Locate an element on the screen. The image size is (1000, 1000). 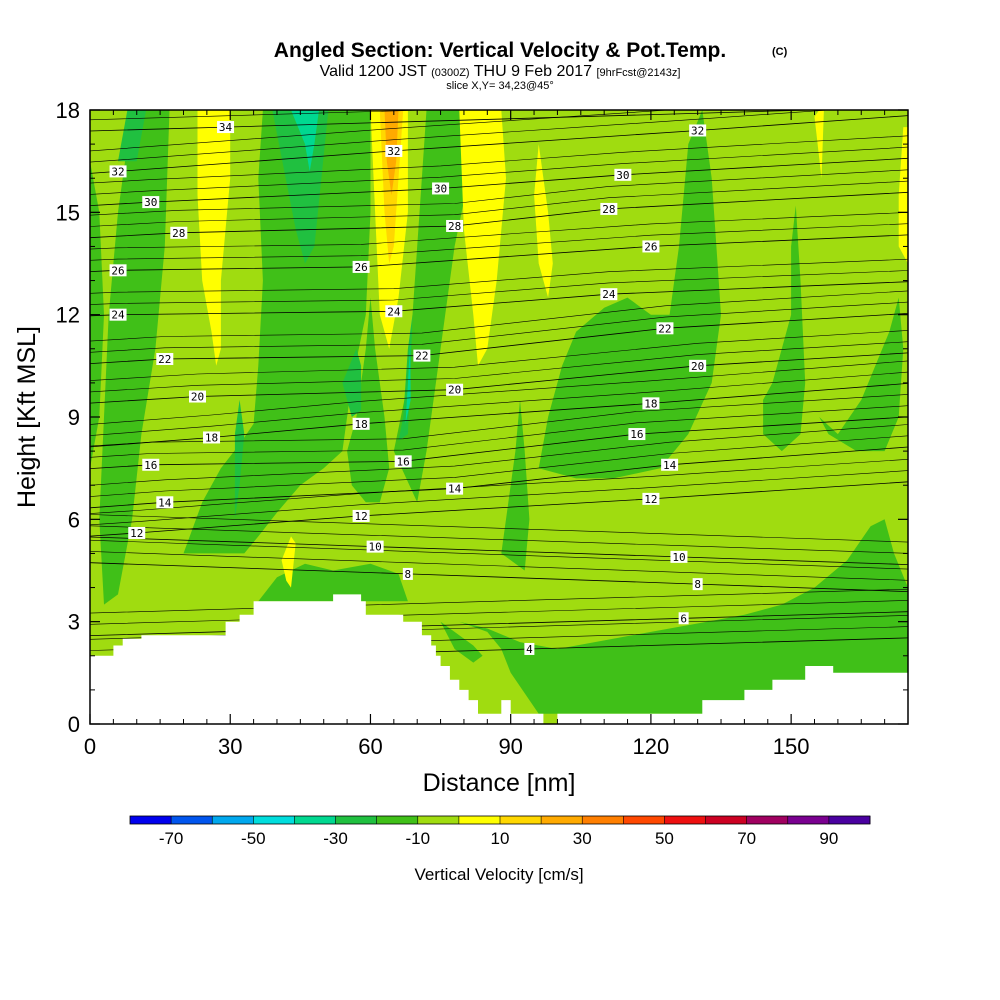
subtitle-valid: Valid 1200 JST is located at coordinates (374, 71).